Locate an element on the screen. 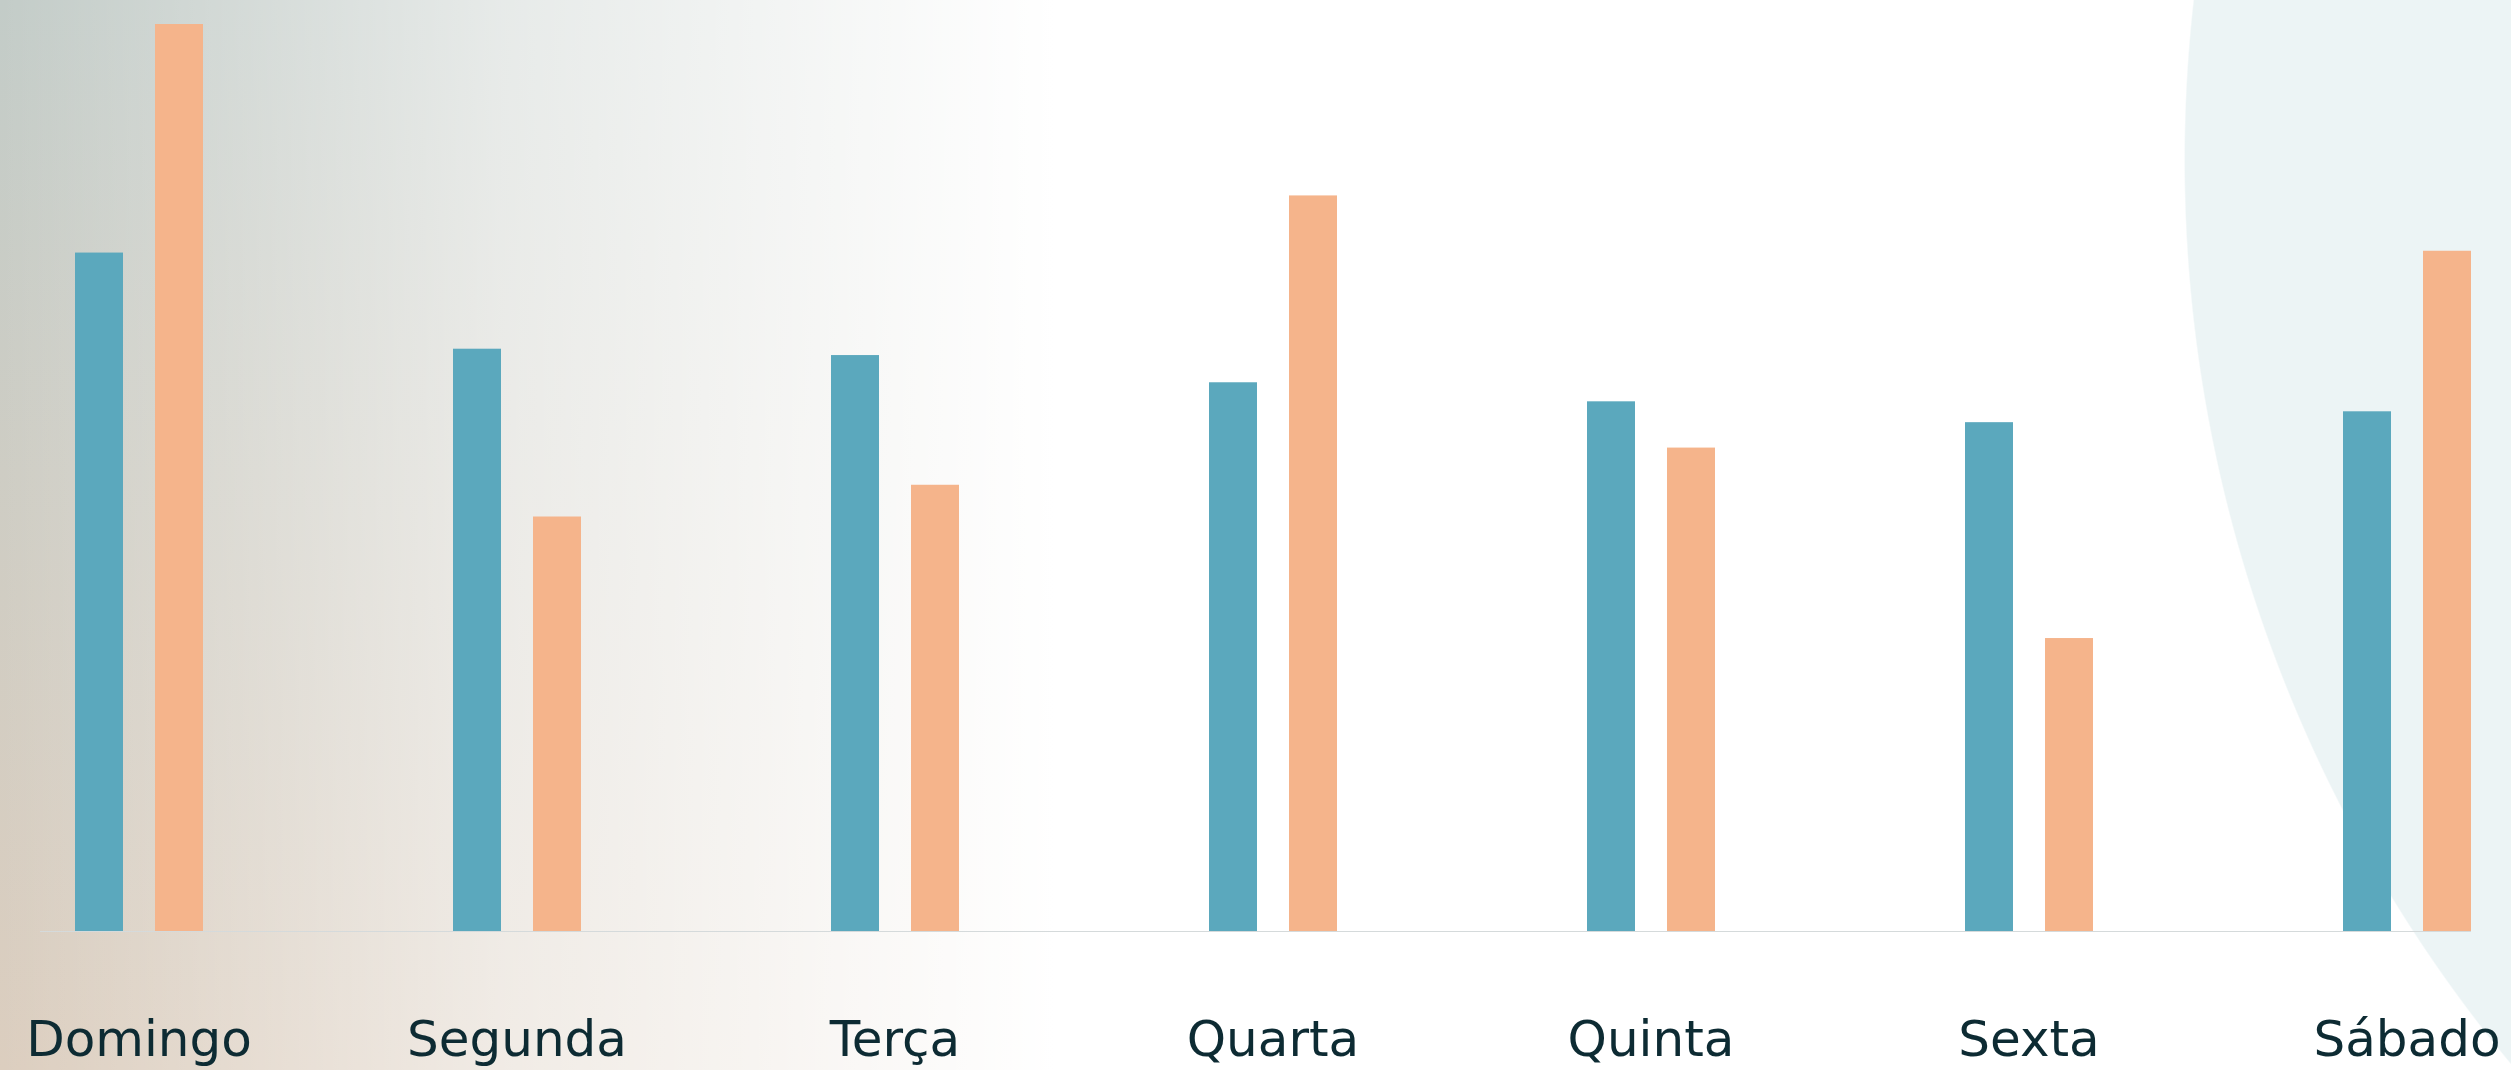  x-tick-label: Sexta is located at coordinates (2029, 1039).